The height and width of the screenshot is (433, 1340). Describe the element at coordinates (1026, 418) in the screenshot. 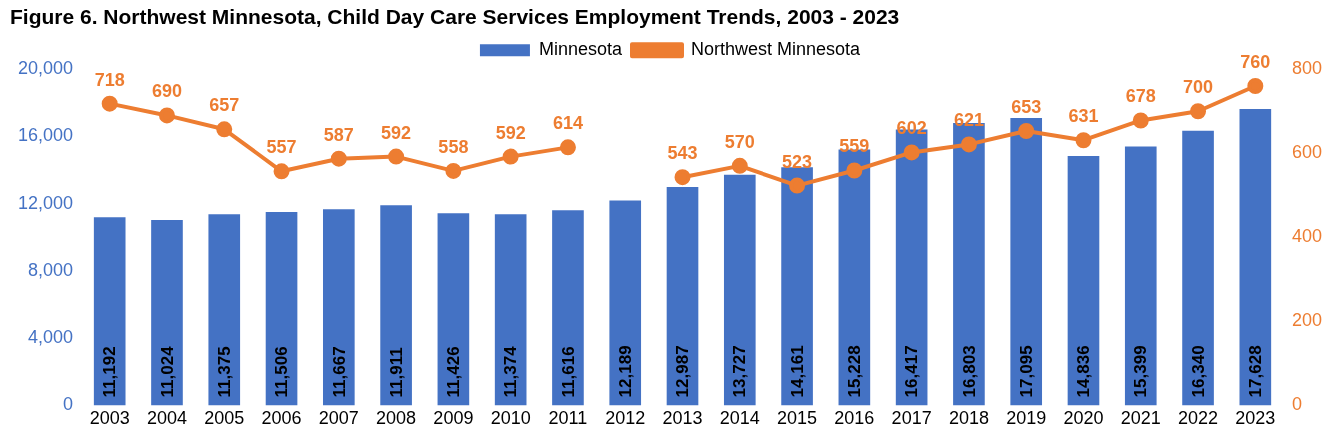

I see `x-tick-label: 2019` at that location.